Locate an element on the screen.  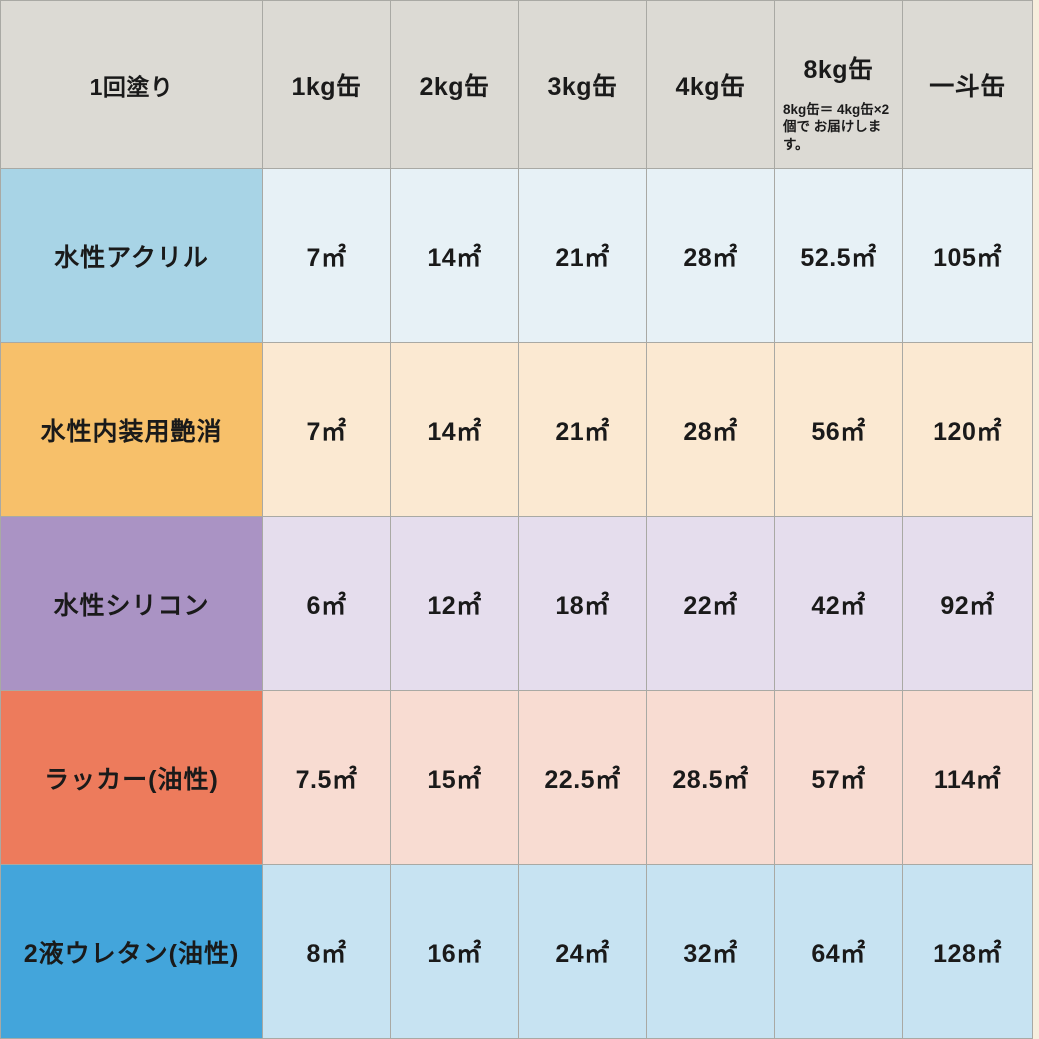
cell-r3-c0: 7.5㎡ is located at coordinates (326, 777).